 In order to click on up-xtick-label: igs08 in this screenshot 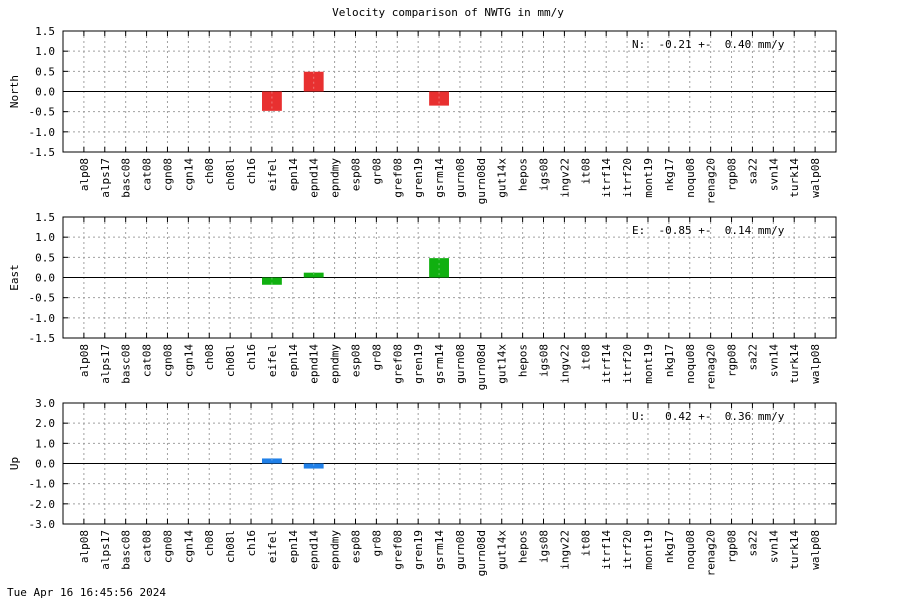, I will do `click(544, 546)`.